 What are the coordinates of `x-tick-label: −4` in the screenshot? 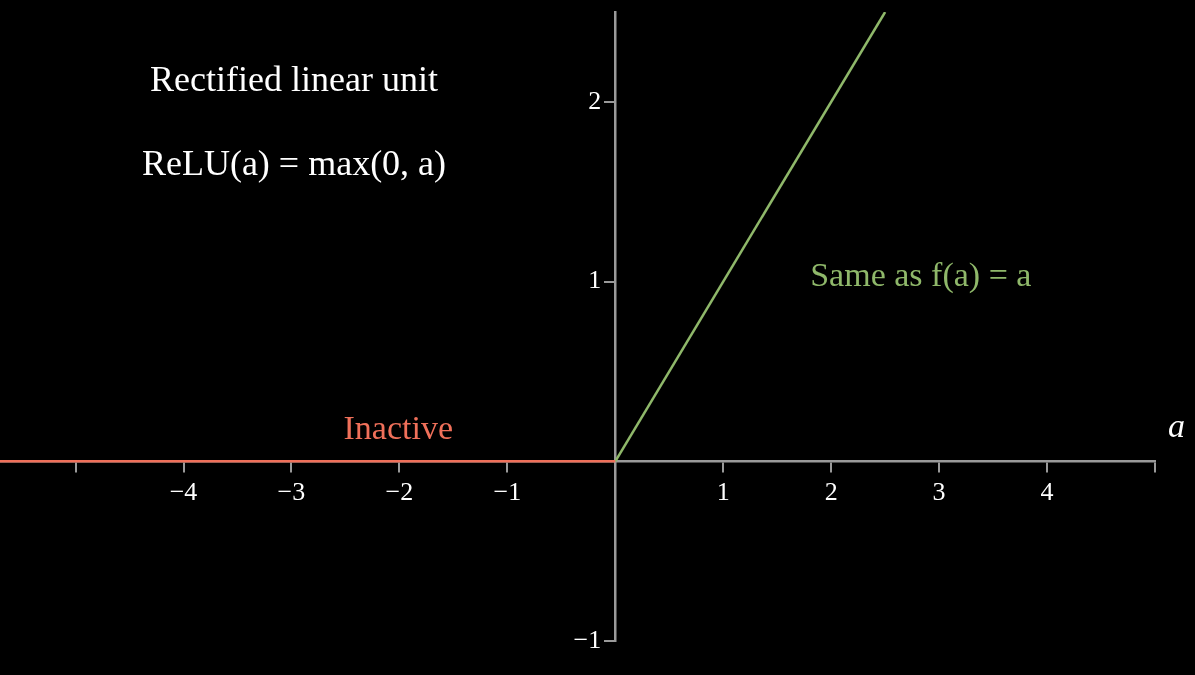 It's located at (183, 491).